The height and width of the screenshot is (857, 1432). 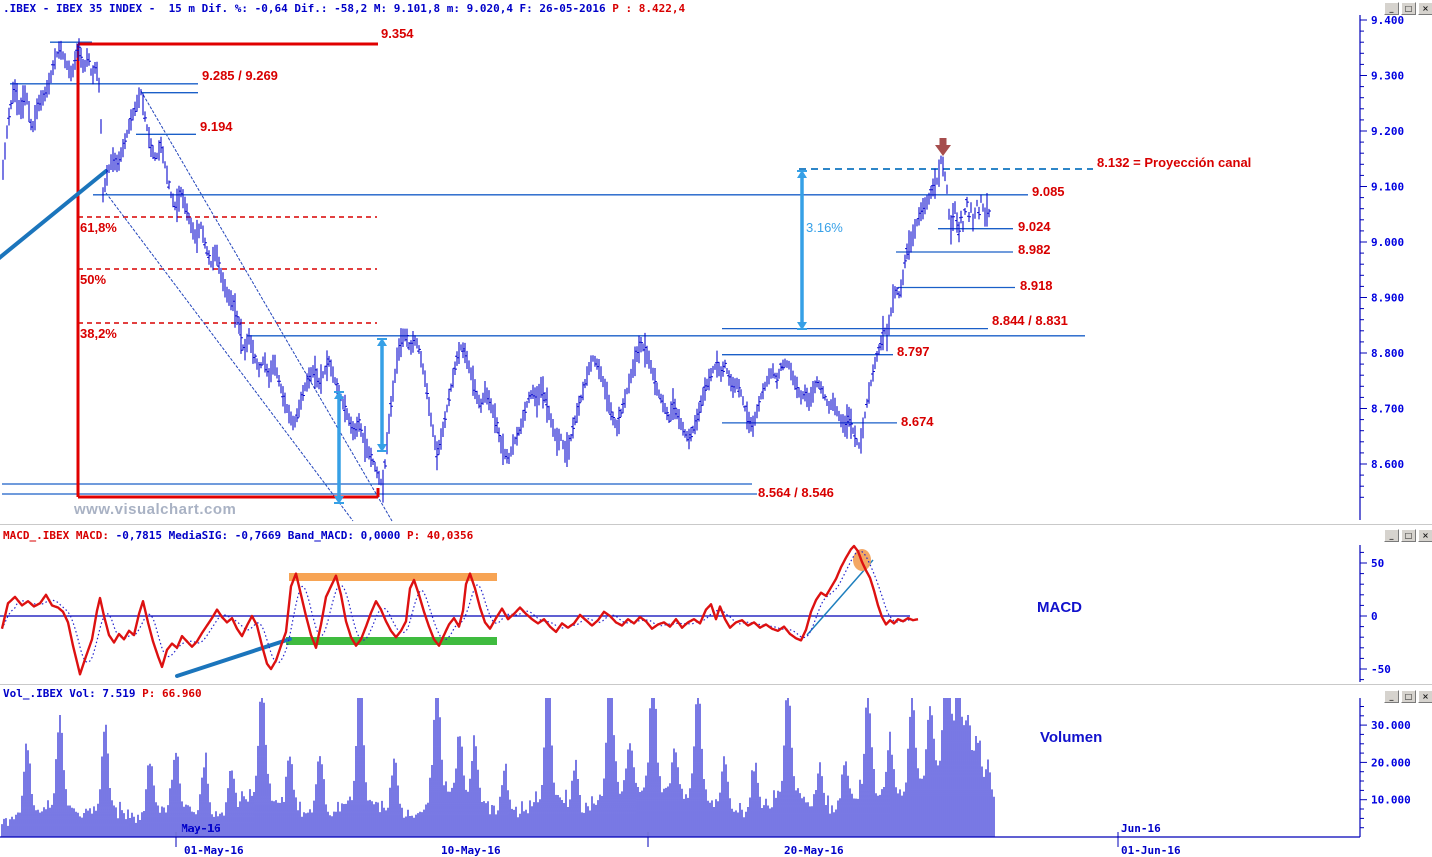 I want to click on volume-axis-label: 10.000, so click(x=1391, y=800).